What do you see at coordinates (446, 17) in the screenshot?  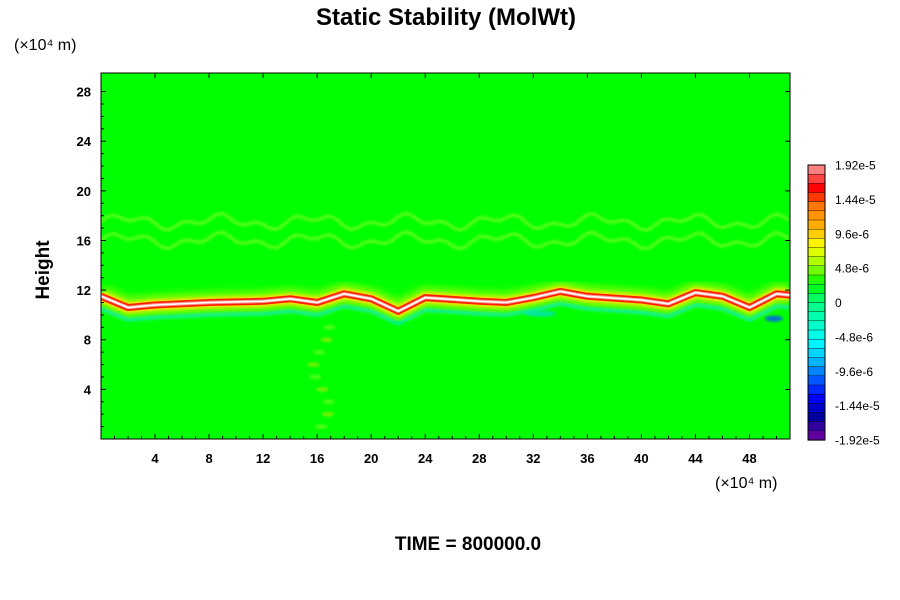 I see `chart-title: Static Stability (MolWt)` at bounding box center [446, 17].